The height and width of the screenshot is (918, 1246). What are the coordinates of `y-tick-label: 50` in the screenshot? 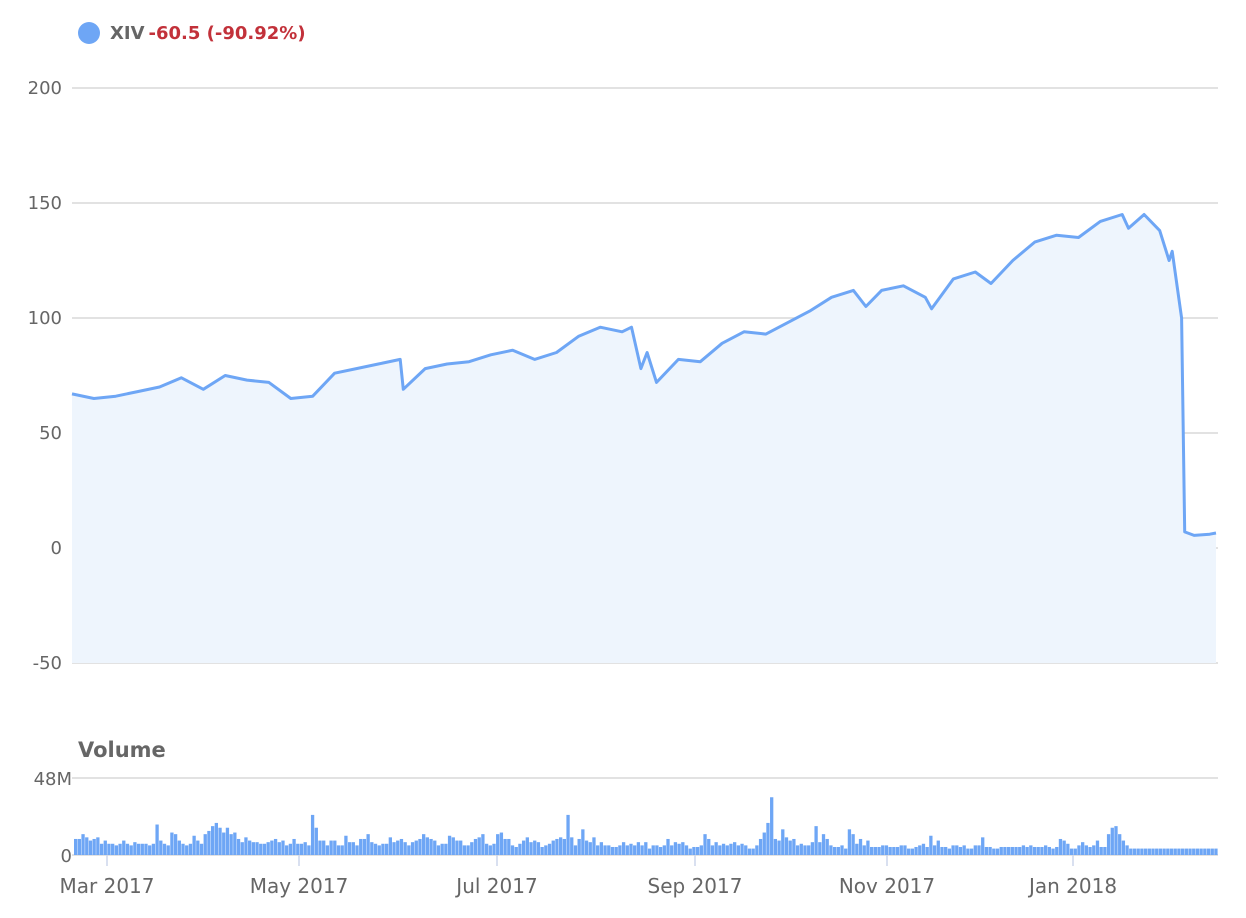 It's located at (50, 433).